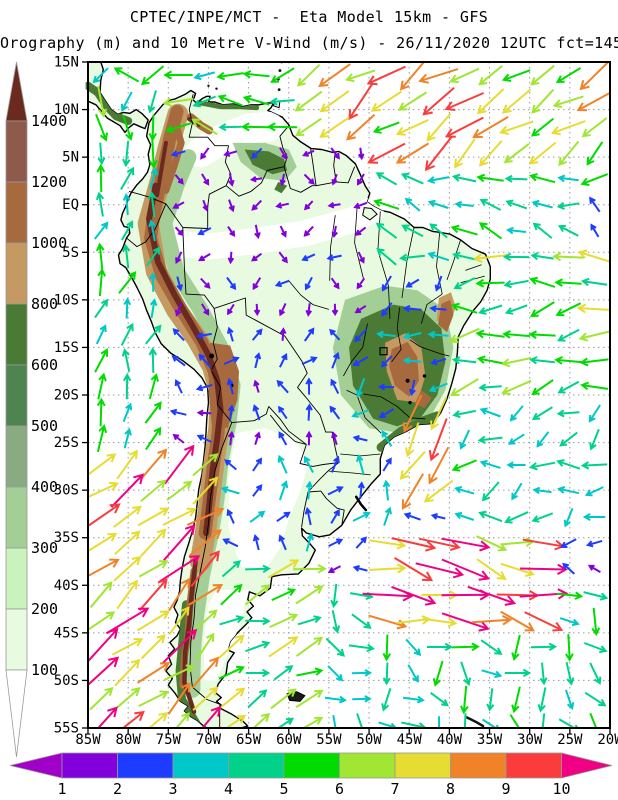 The width and height of the screenshot is (618, 800). I want to click on roraima-patch, so click(281, 187).